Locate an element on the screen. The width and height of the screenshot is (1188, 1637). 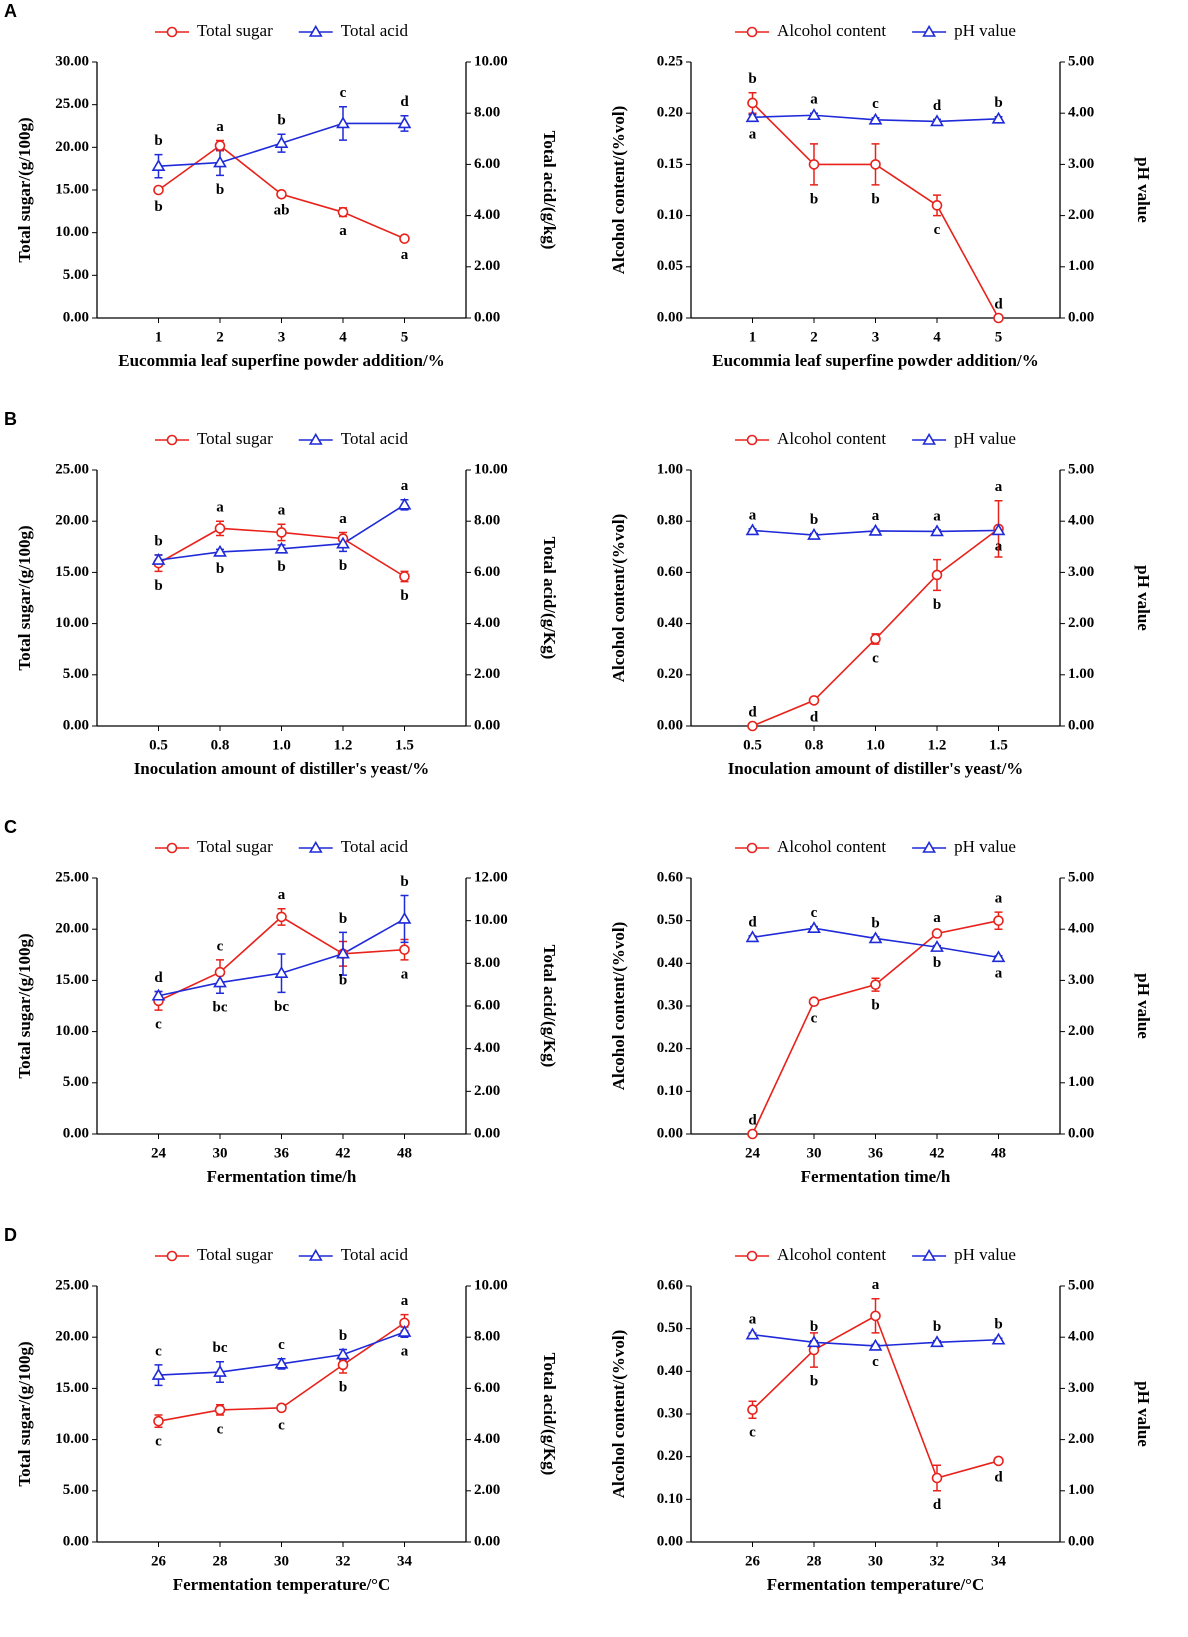
x-tick-label: 28 is located at coordinates (220, 1561).